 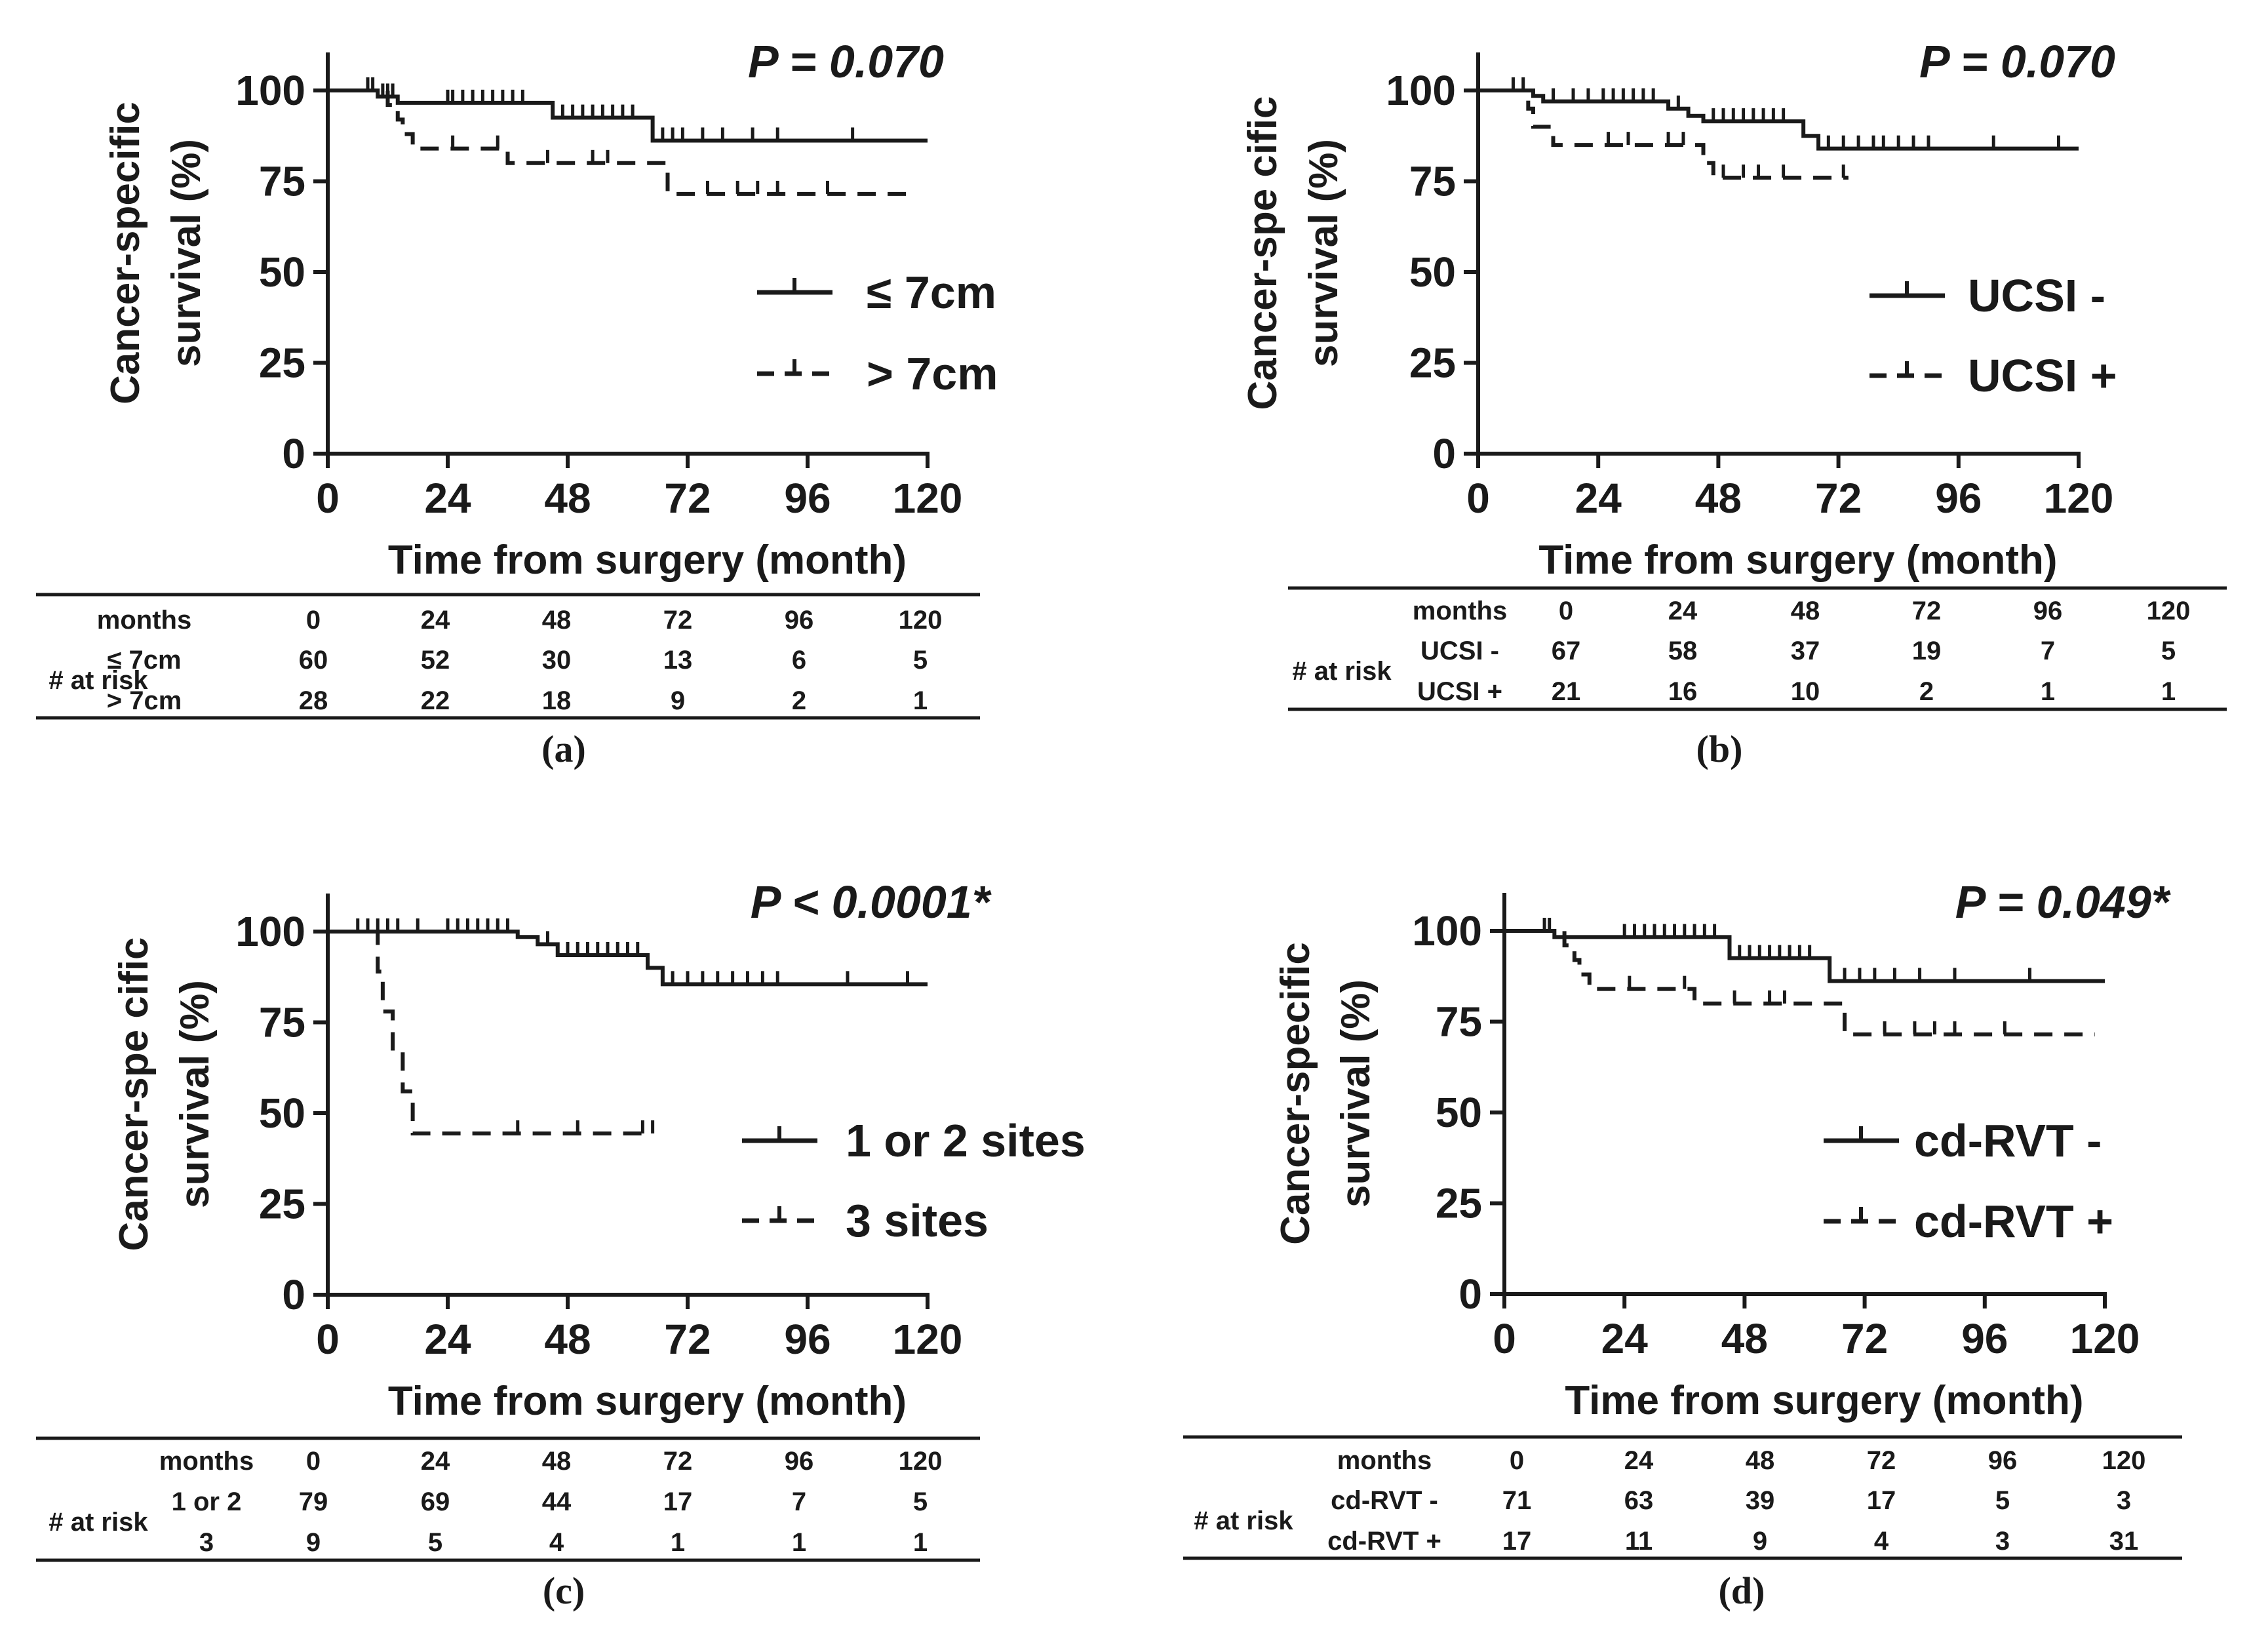 What do you see at coordinates (2063, 902) in the screenshot?
I see `p-value-label: P = 0.049*` at bounding box center [2063, 902].